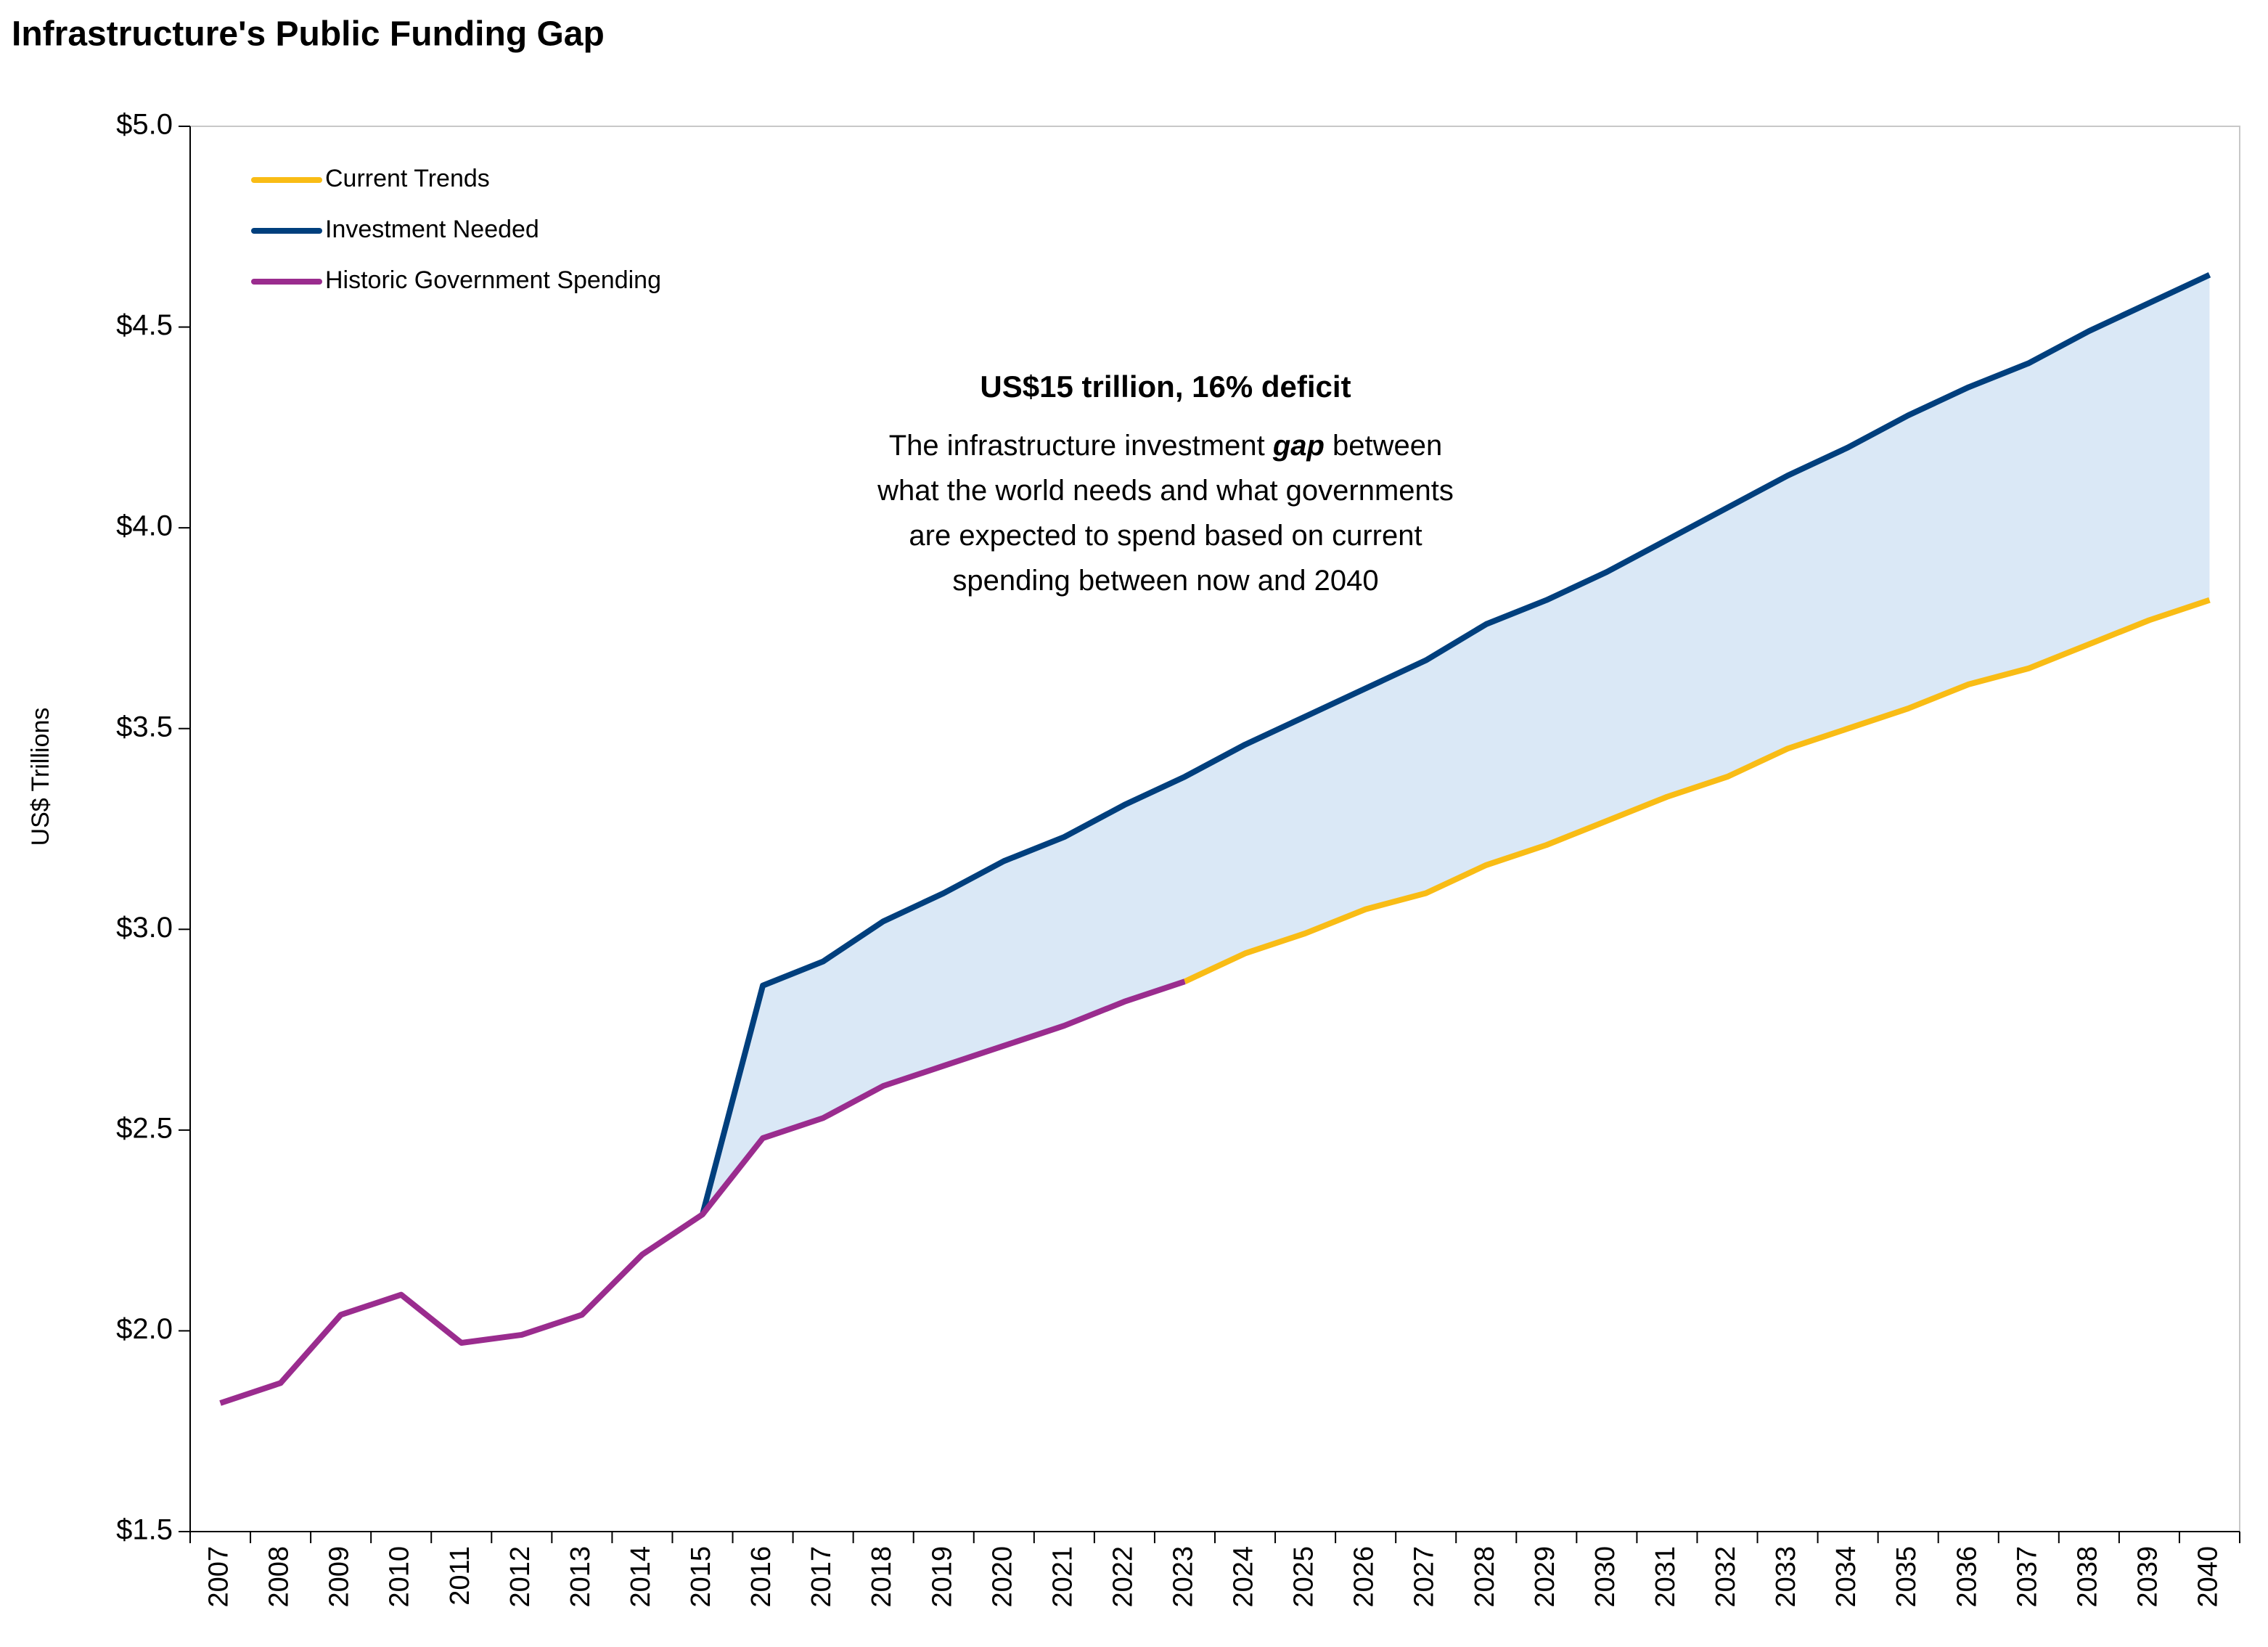 This screenshot has height=1647, width=2268. I want to click on y-tick-label: $4.5, so click(144, 325).